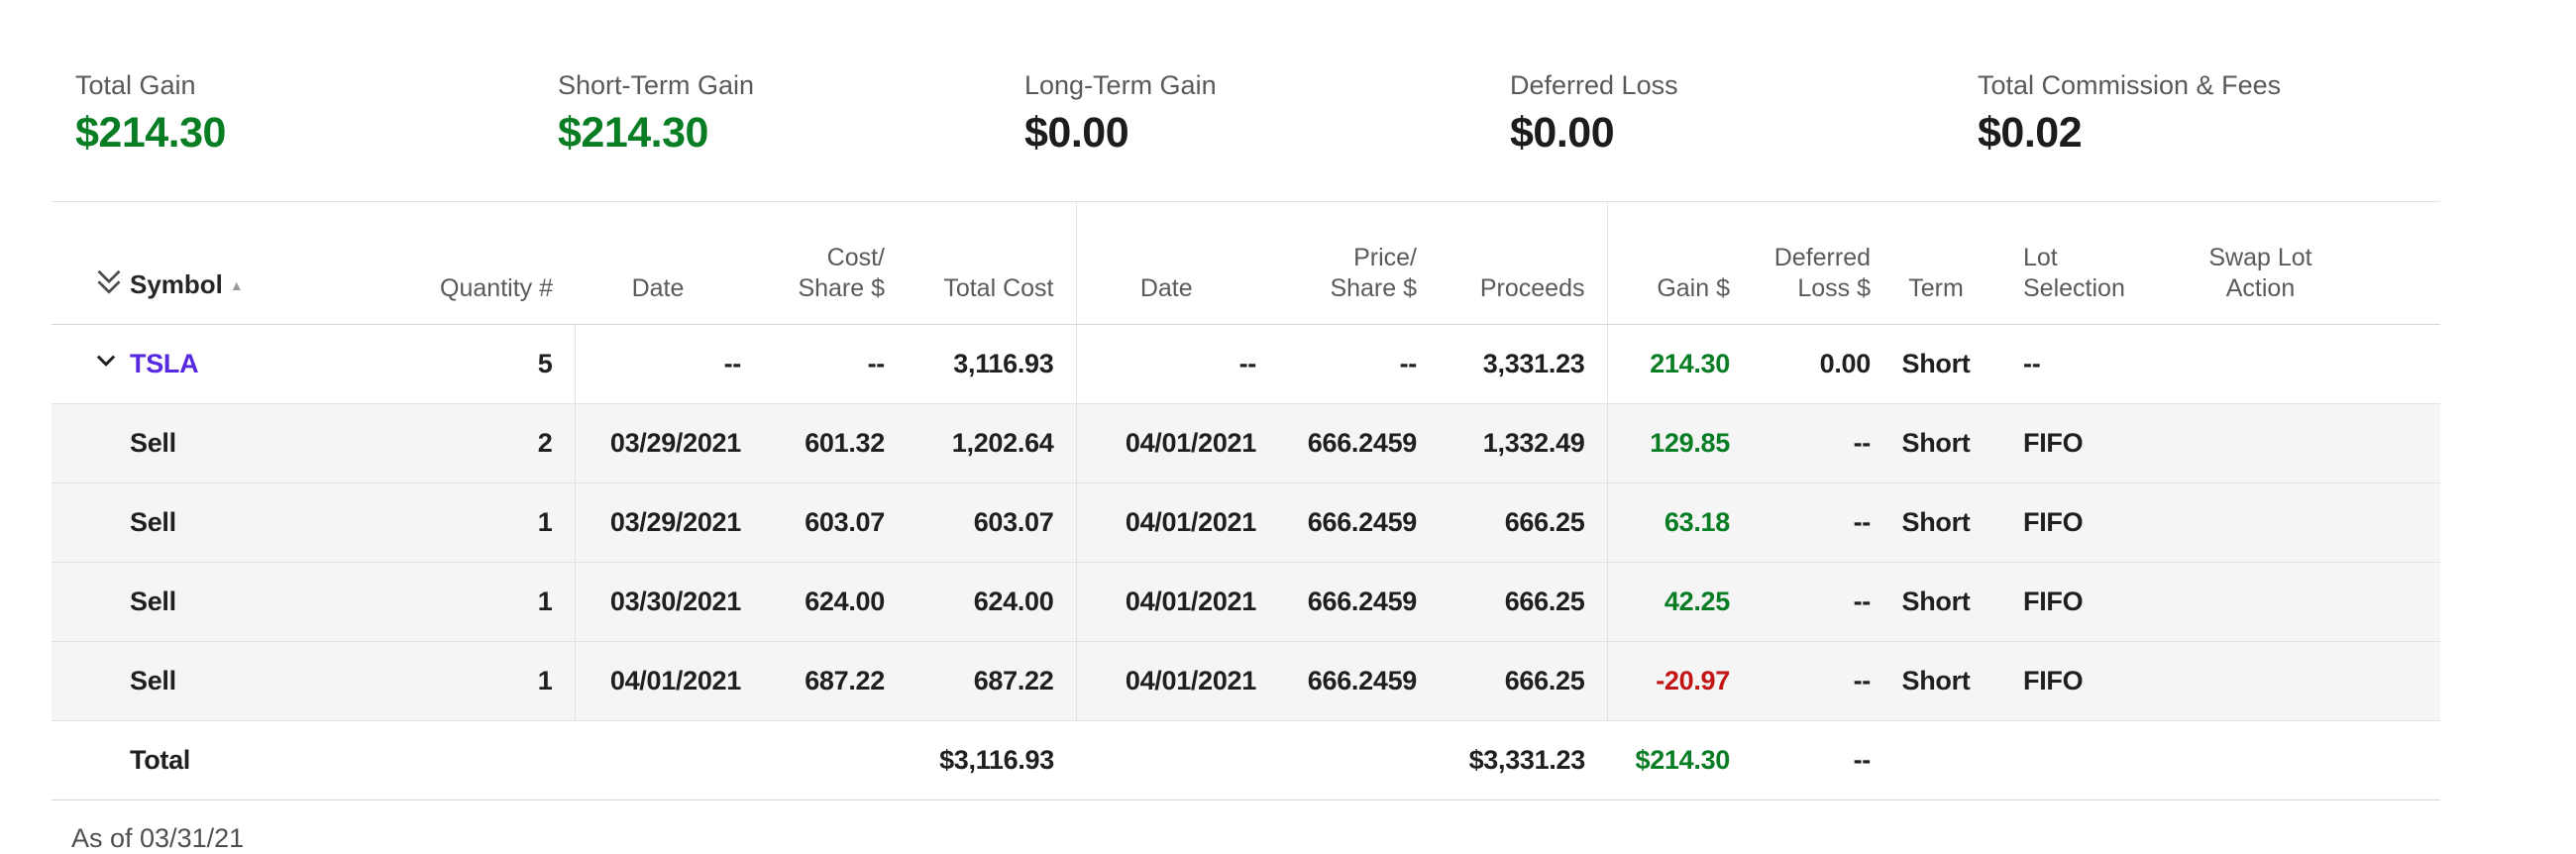 The height and width of the screenshot is (854, 2576). What do you see at coordinates (461, 263) in the screenshot?
I see `column-header-quantity: Quantity #` at bounding box center [461, 263].